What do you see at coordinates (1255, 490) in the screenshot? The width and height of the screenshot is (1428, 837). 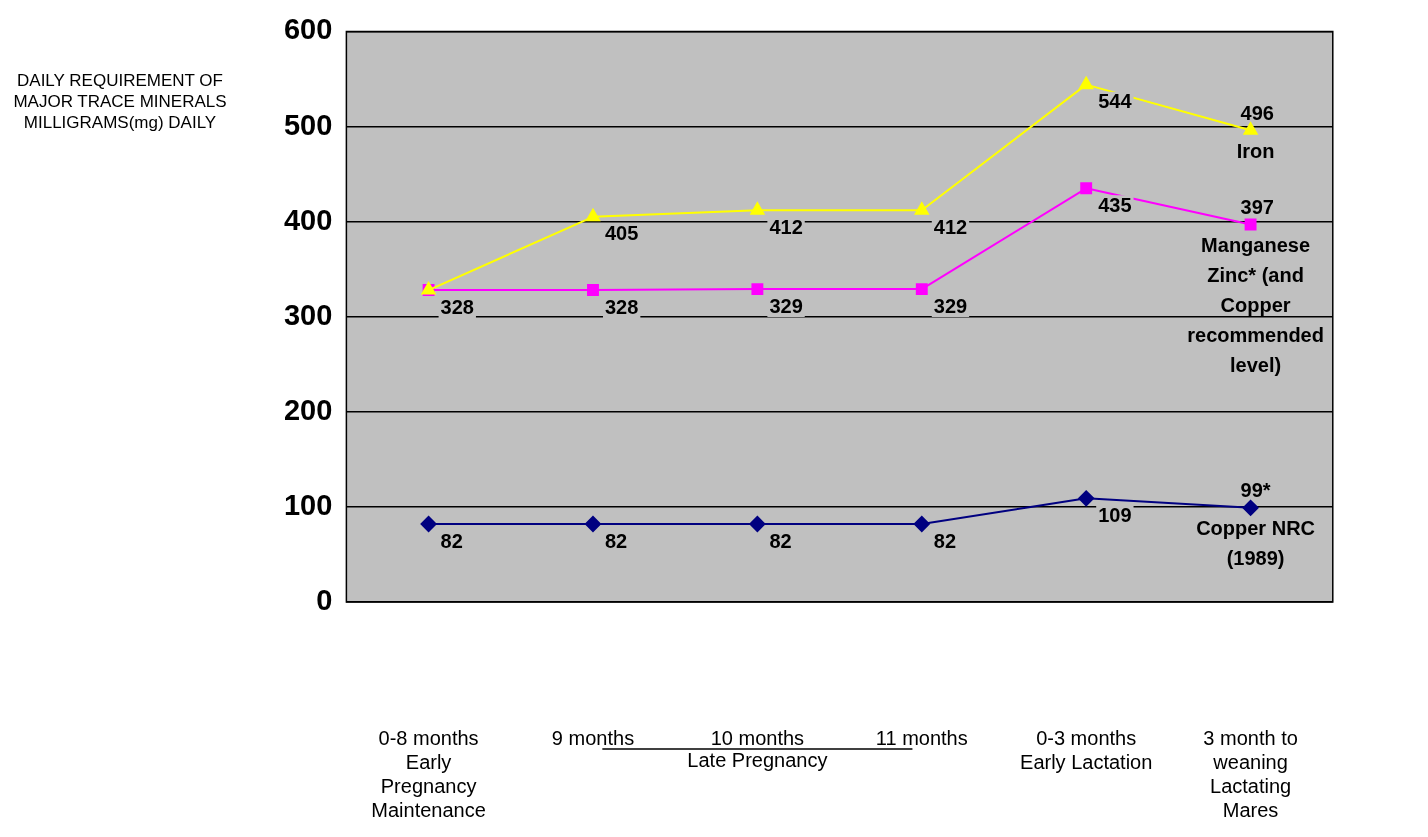 I see `data-label: 99*` at bounding box center [1255, 490].